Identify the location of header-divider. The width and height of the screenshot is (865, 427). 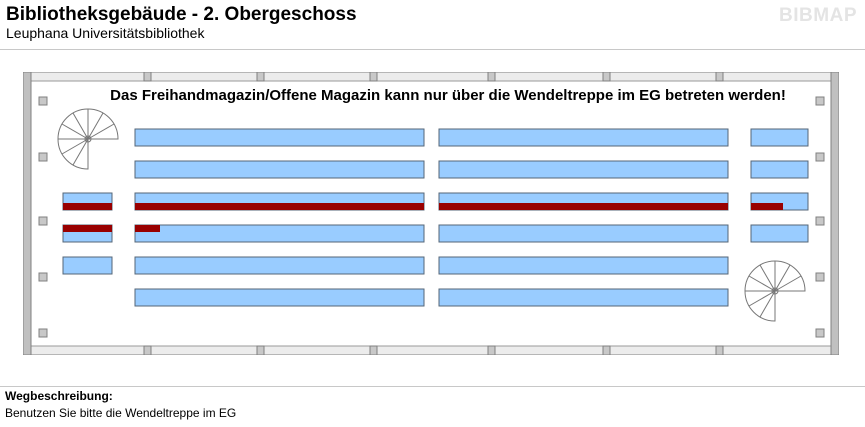
(432, 49).